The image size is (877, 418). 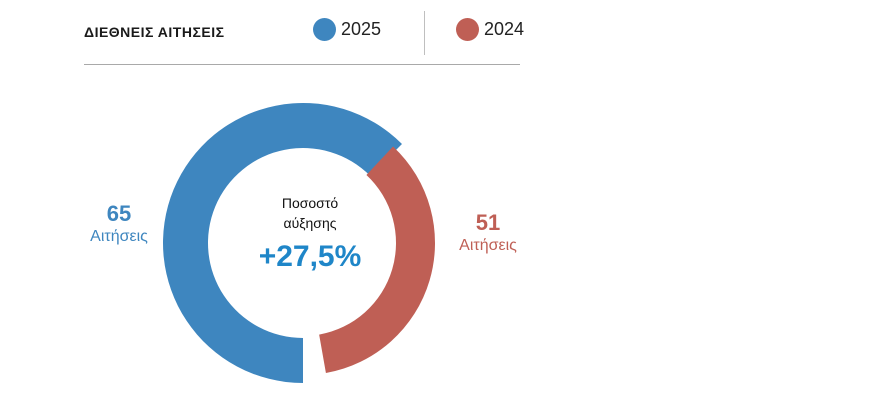 What do you see at coordinates (119, 236) in the screenshot?
I see `slice-unit-2025: Αιτήσεις` at bounding box center [119, 236].